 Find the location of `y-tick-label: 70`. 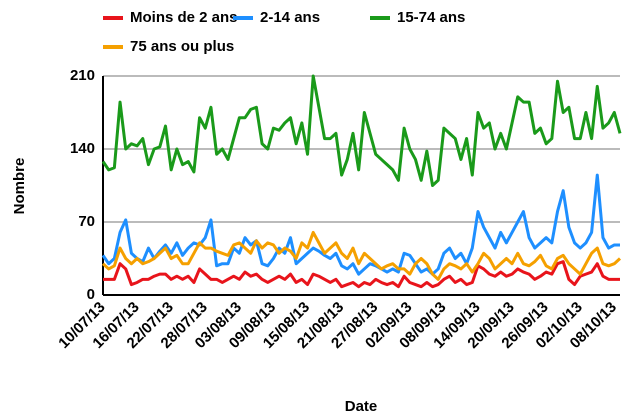

y-tick-label: 70 is located at coordinates (86, 221).